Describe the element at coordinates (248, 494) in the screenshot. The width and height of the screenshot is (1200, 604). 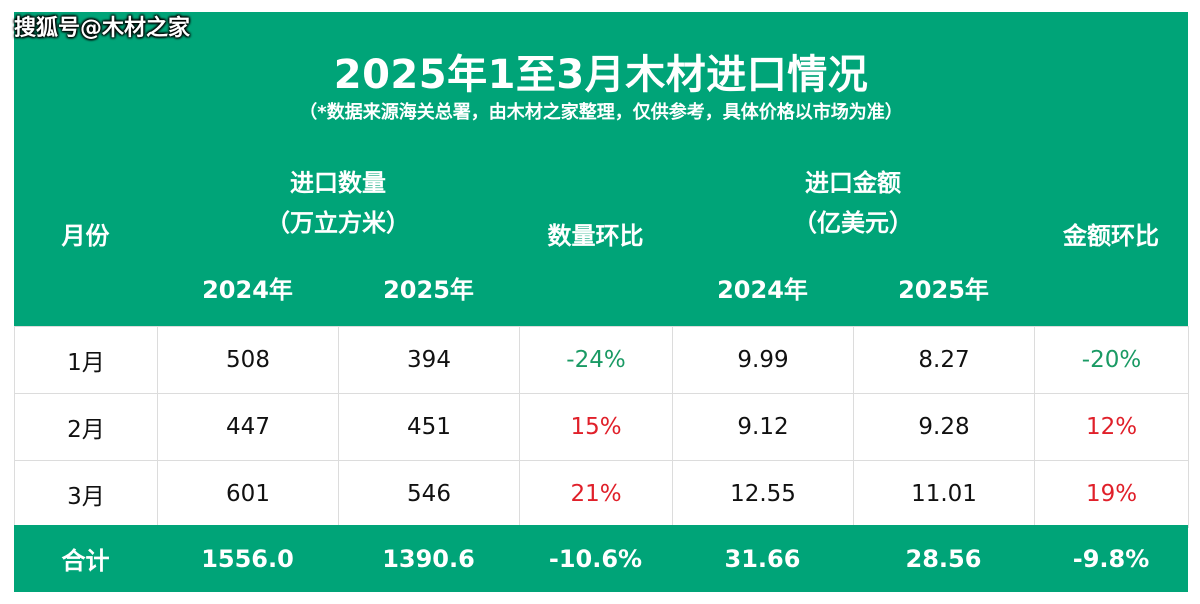
I see `cell-qty-2024: 601` at that location.